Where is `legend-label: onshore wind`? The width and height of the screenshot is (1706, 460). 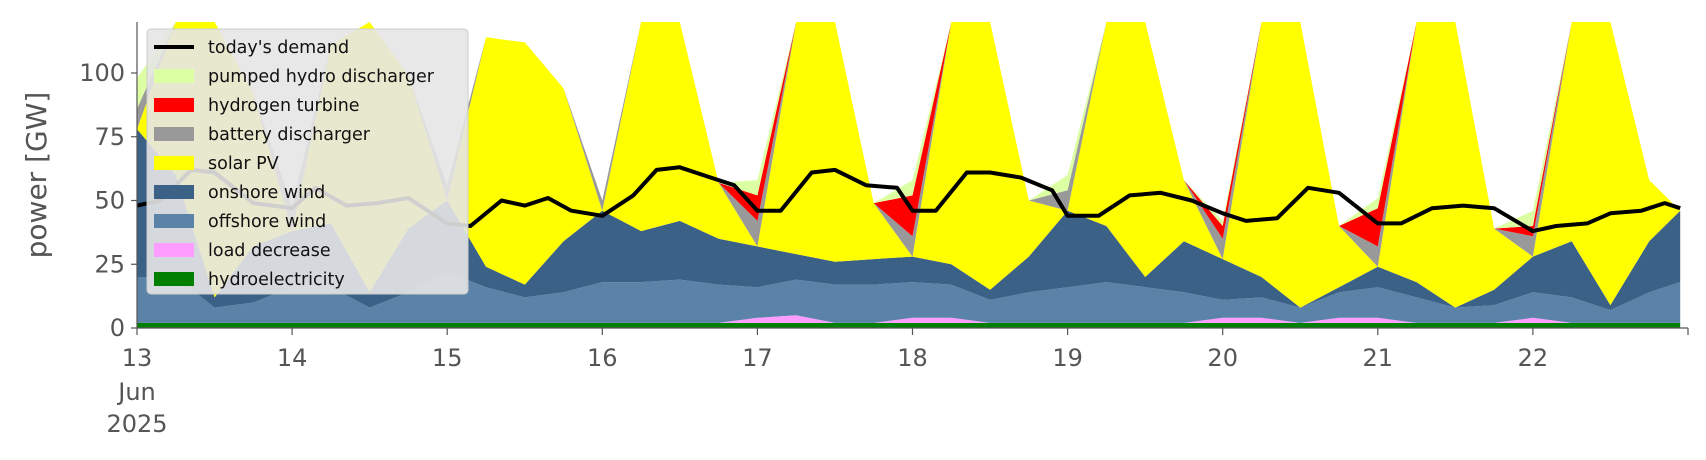 legend-label: onshore wind is located at coordinates (266, 193).